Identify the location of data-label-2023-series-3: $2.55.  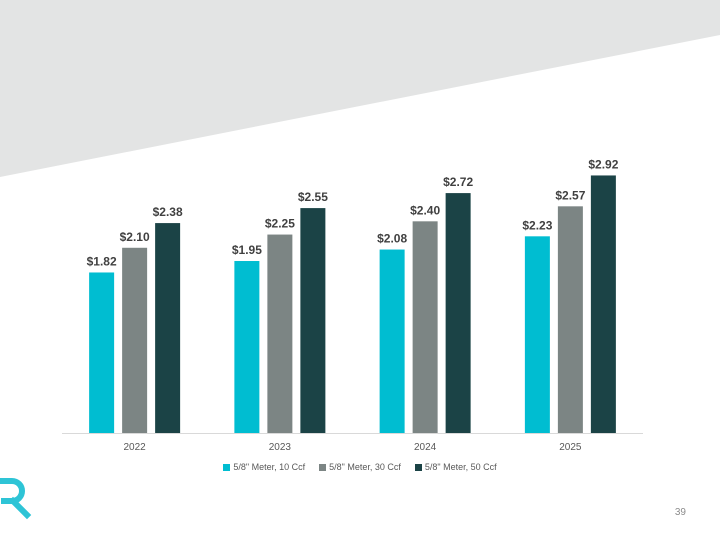
(313, 197).